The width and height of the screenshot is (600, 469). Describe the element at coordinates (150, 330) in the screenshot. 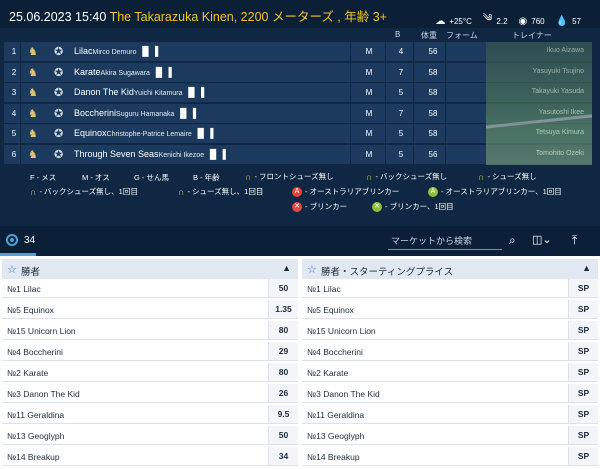

I see `selection-row: №15 Unicorn Lion 80` at that location.